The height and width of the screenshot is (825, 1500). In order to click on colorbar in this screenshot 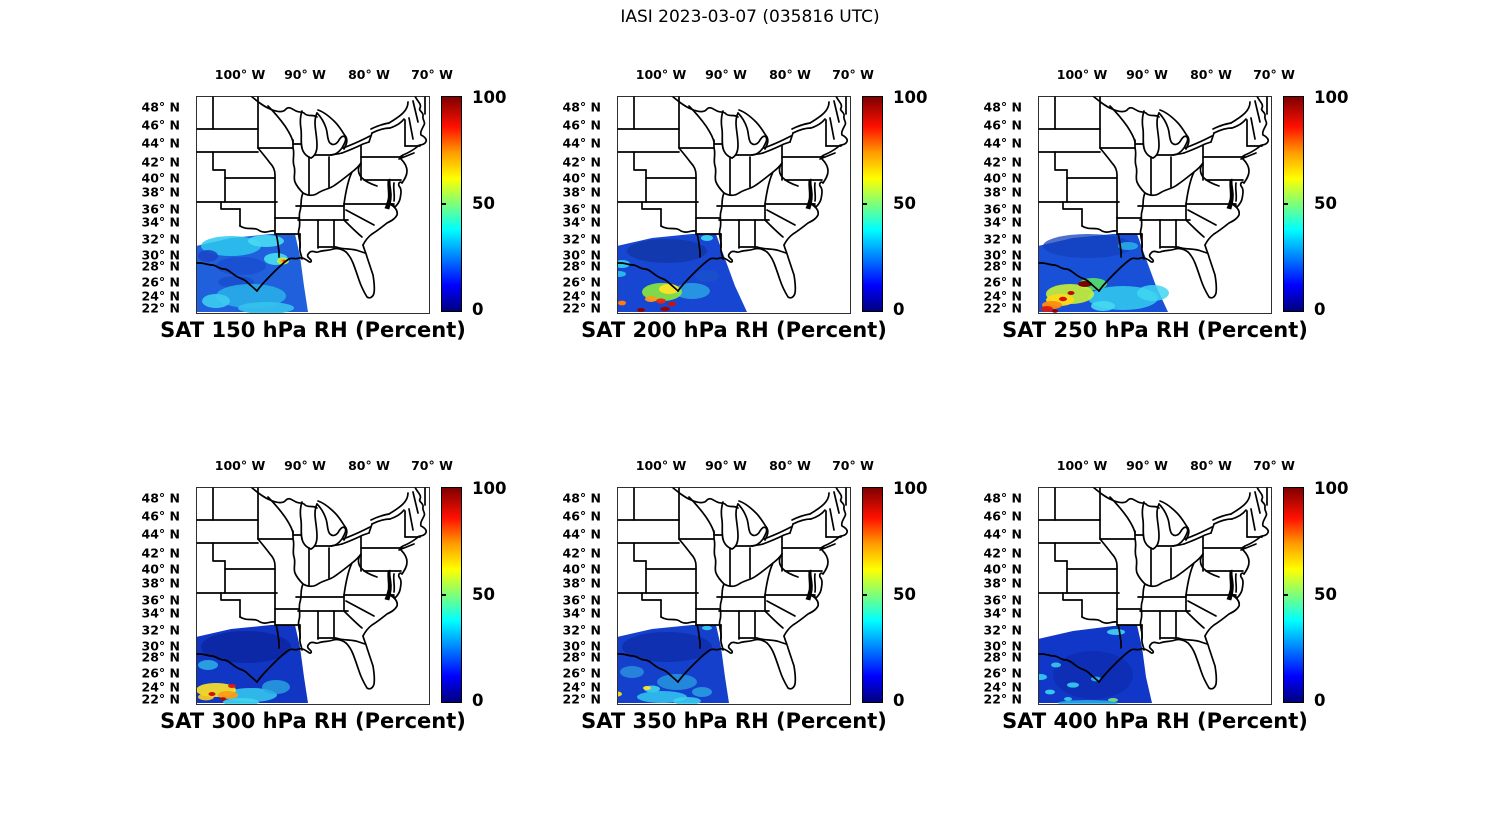, I will do `click(1293, 204)`.